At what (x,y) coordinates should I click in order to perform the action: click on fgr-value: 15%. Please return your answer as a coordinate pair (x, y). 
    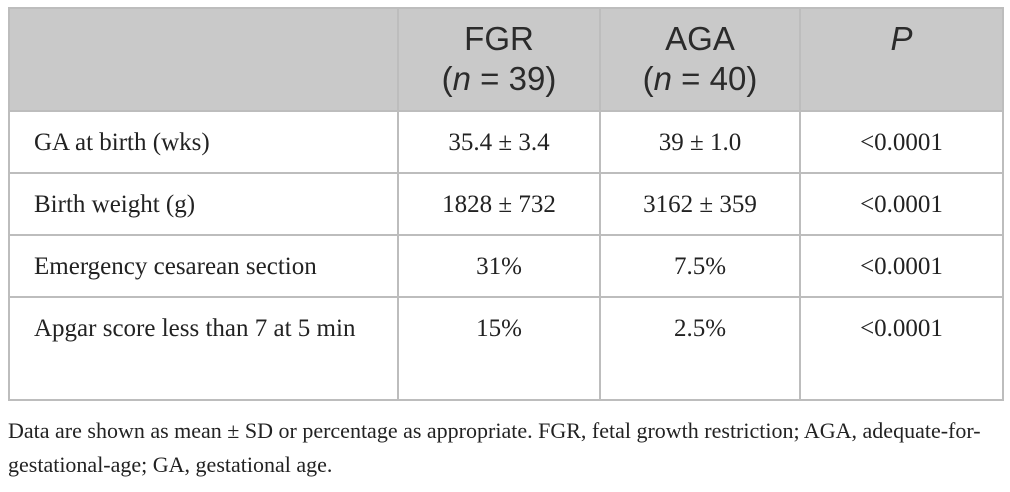
    Looking at the image, I should click on (499, 348).